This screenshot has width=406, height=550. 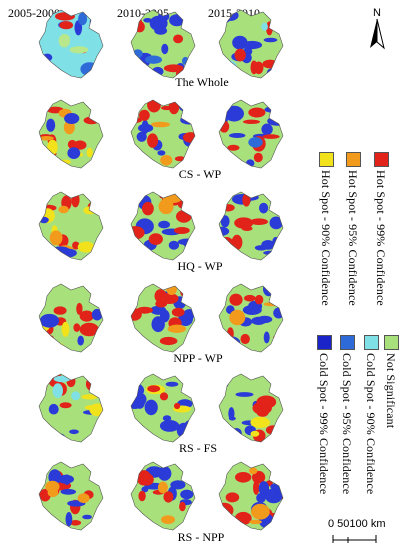 I want to click on legend-label-hot-99: Hot Spot - 99% Confidence, so click(x=381, y=238).